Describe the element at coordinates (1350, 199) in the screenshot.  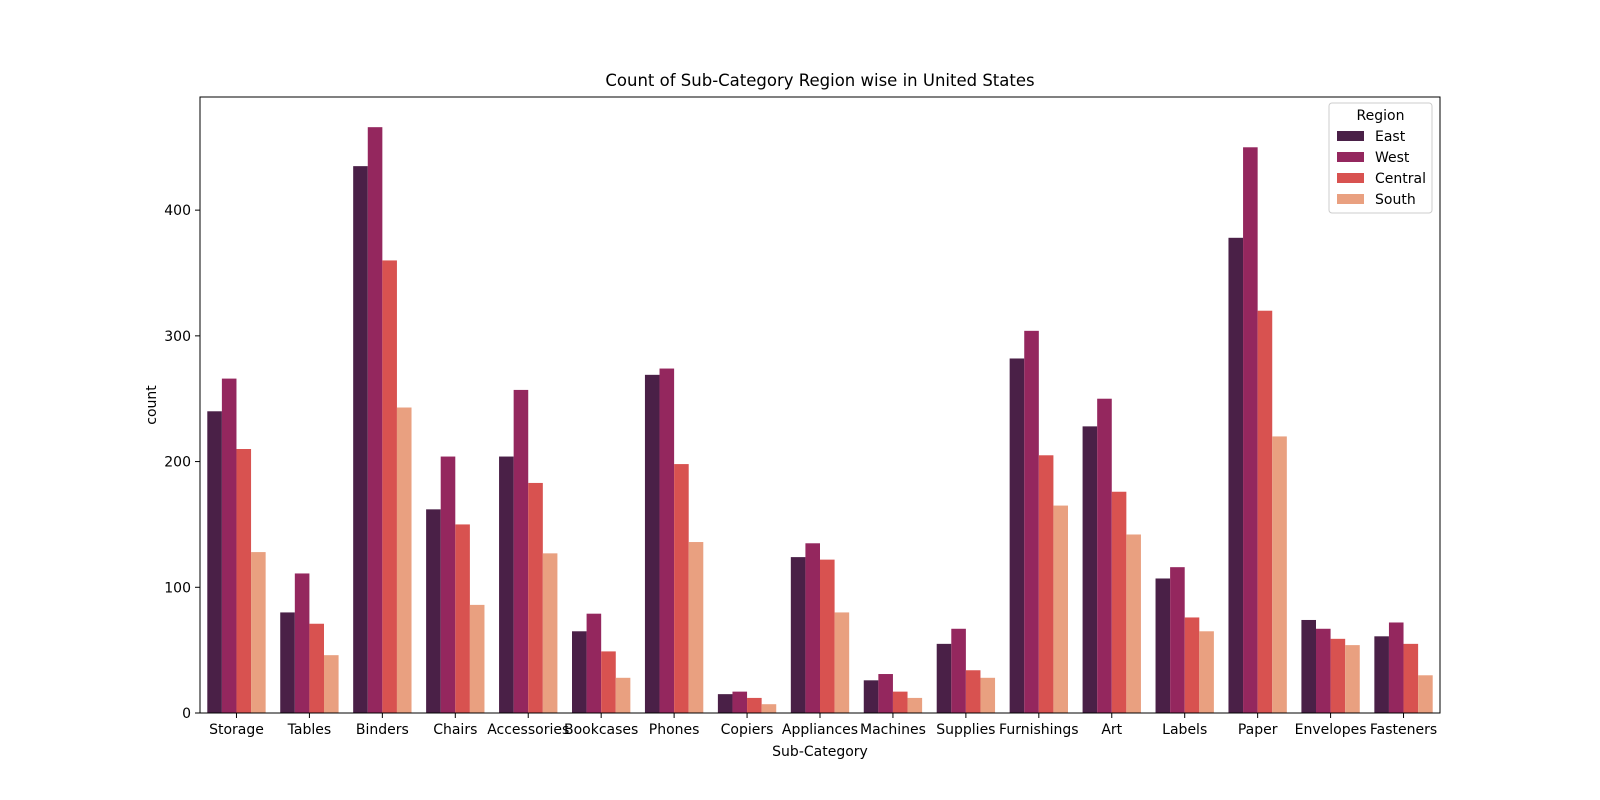
I see `legend-swatch-south` at that location.